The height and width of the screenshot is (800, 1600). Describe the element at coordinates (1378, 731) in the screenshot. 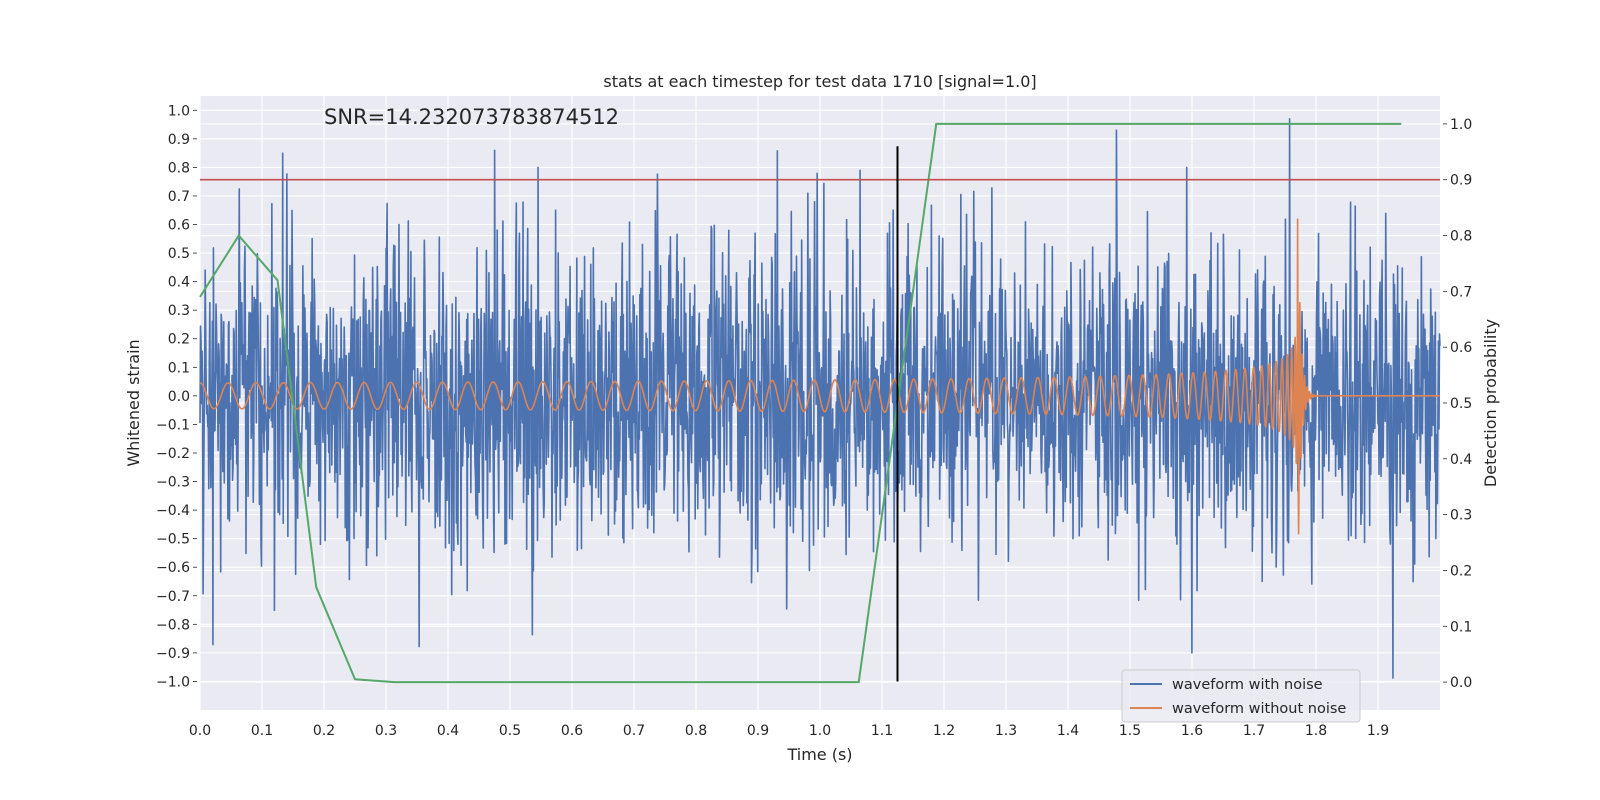

I see `x-tick-label: 1.9` at that location.